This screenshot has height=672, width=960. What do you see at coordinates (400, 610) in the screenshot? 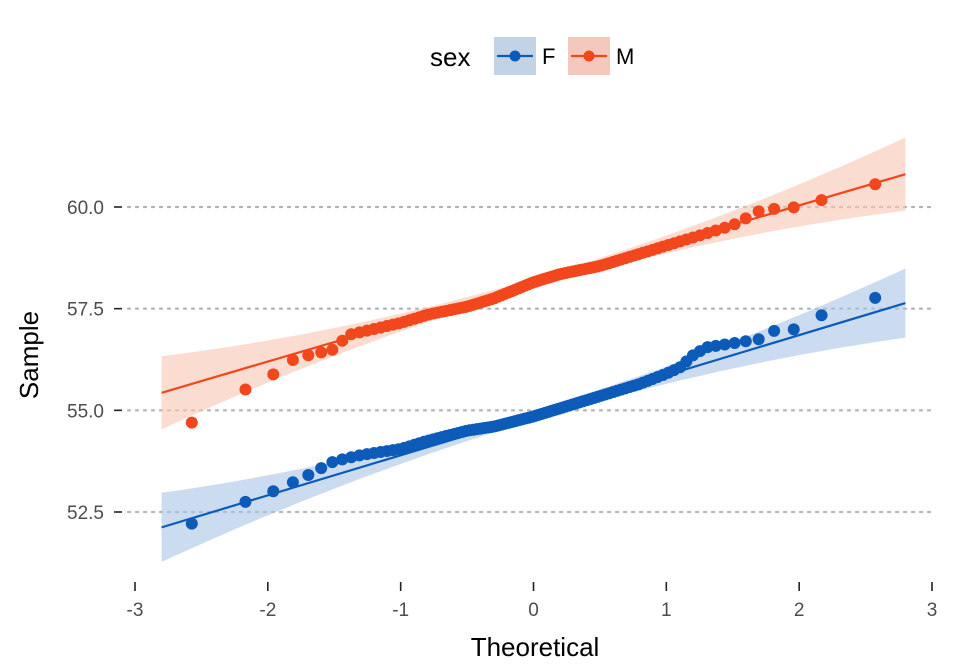
I see `x-tick-label: -1` at bounding box center [400, 610].